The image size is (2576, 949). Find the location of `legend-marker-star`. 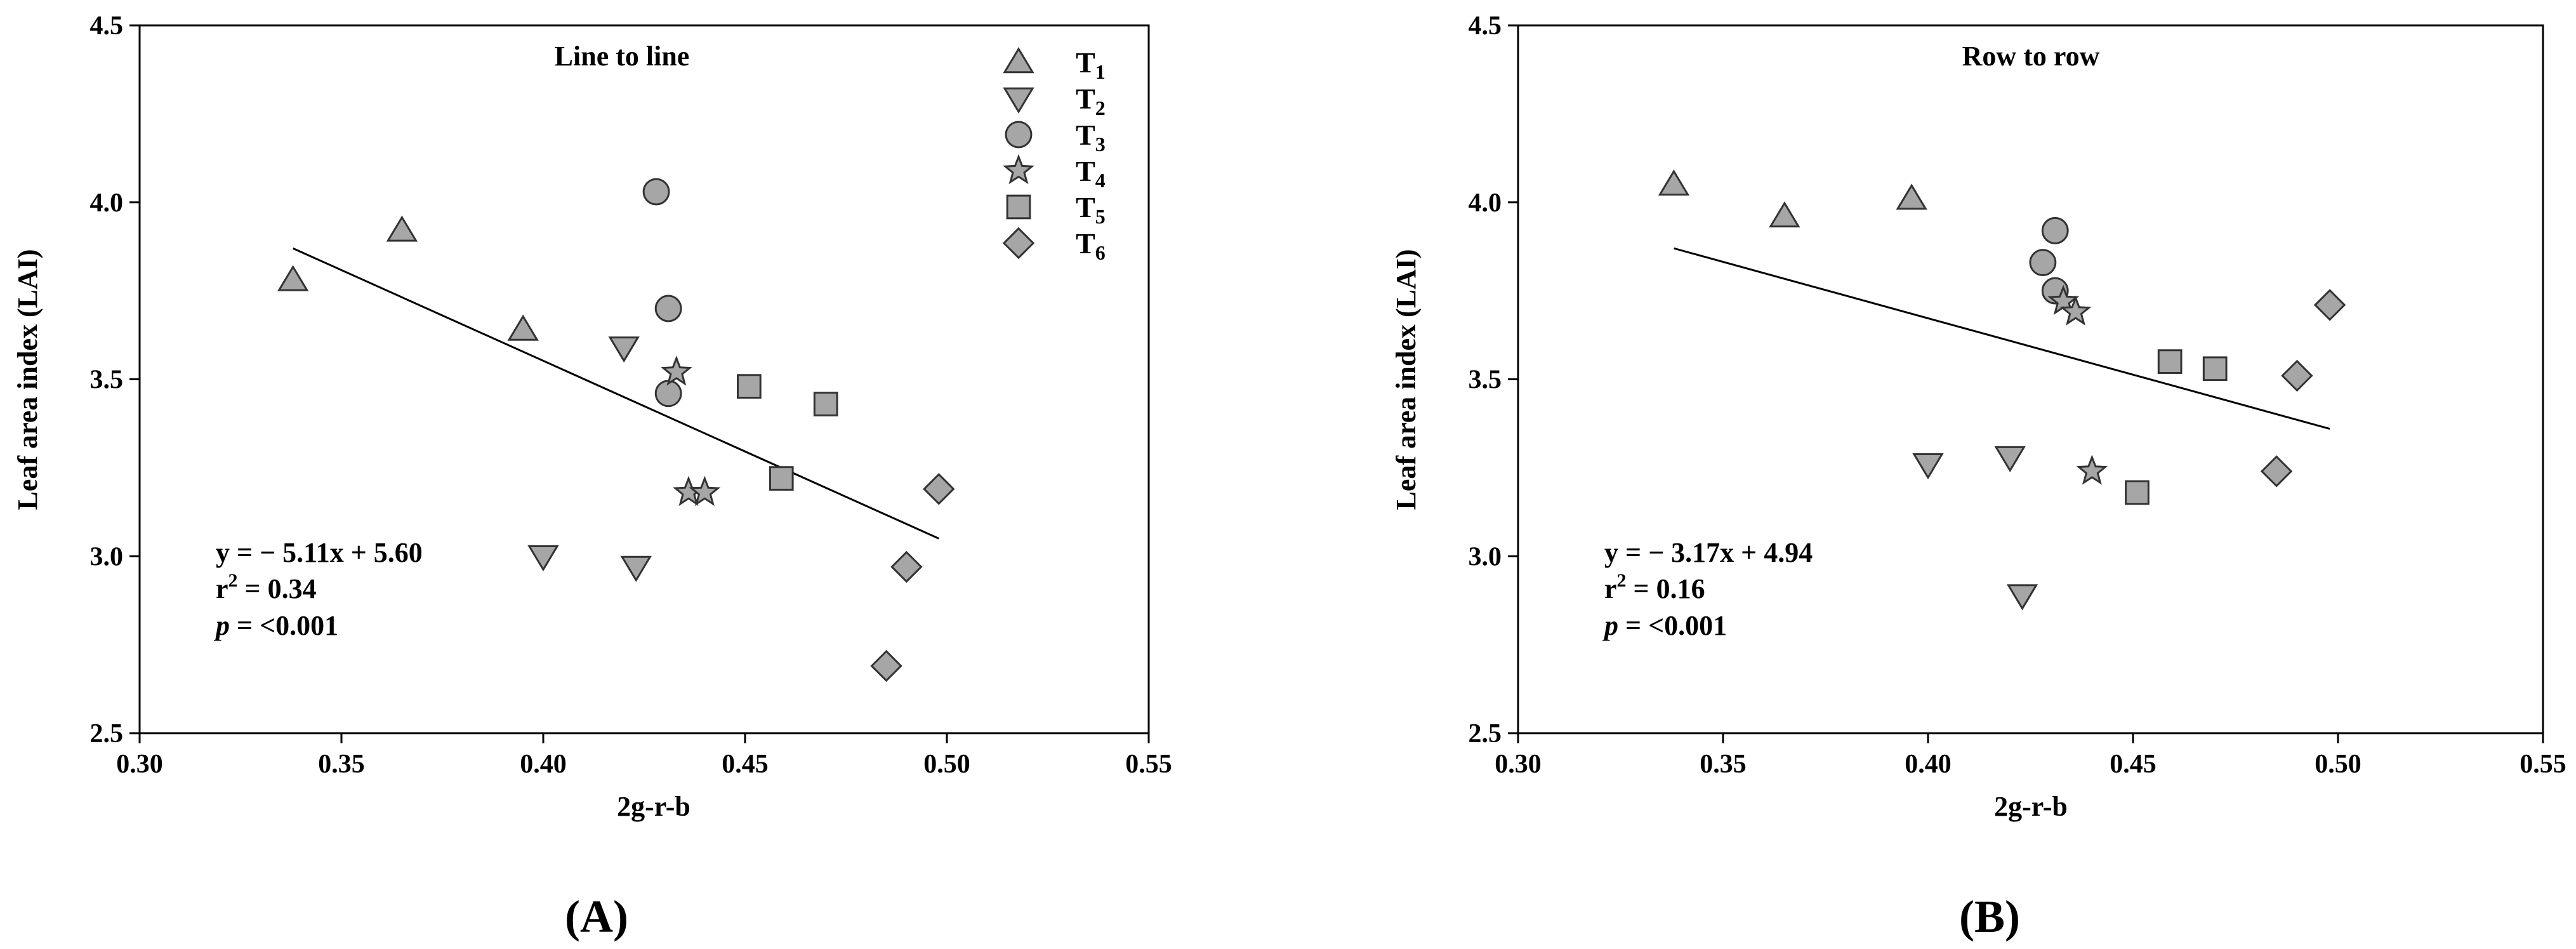

legend-marker-star is located at coordinates (1019, 169).